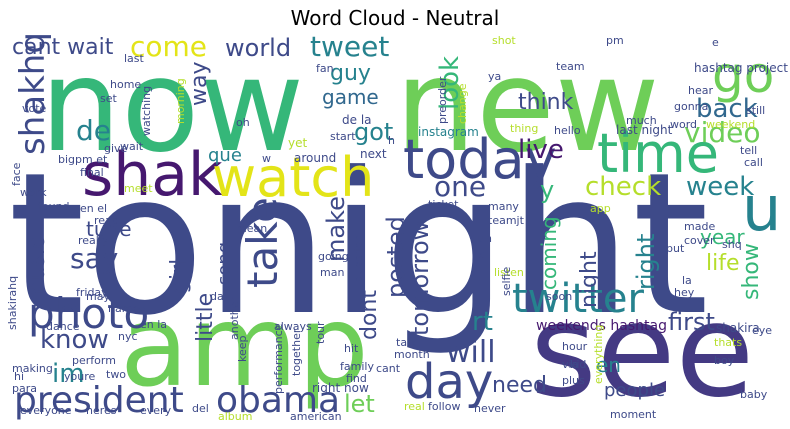 This screenshot has width=790, height=429. What do you see at coordinates (575, 346) in the screenshot?
I see `cloud-word: hour` at bounding box center [575, 346].